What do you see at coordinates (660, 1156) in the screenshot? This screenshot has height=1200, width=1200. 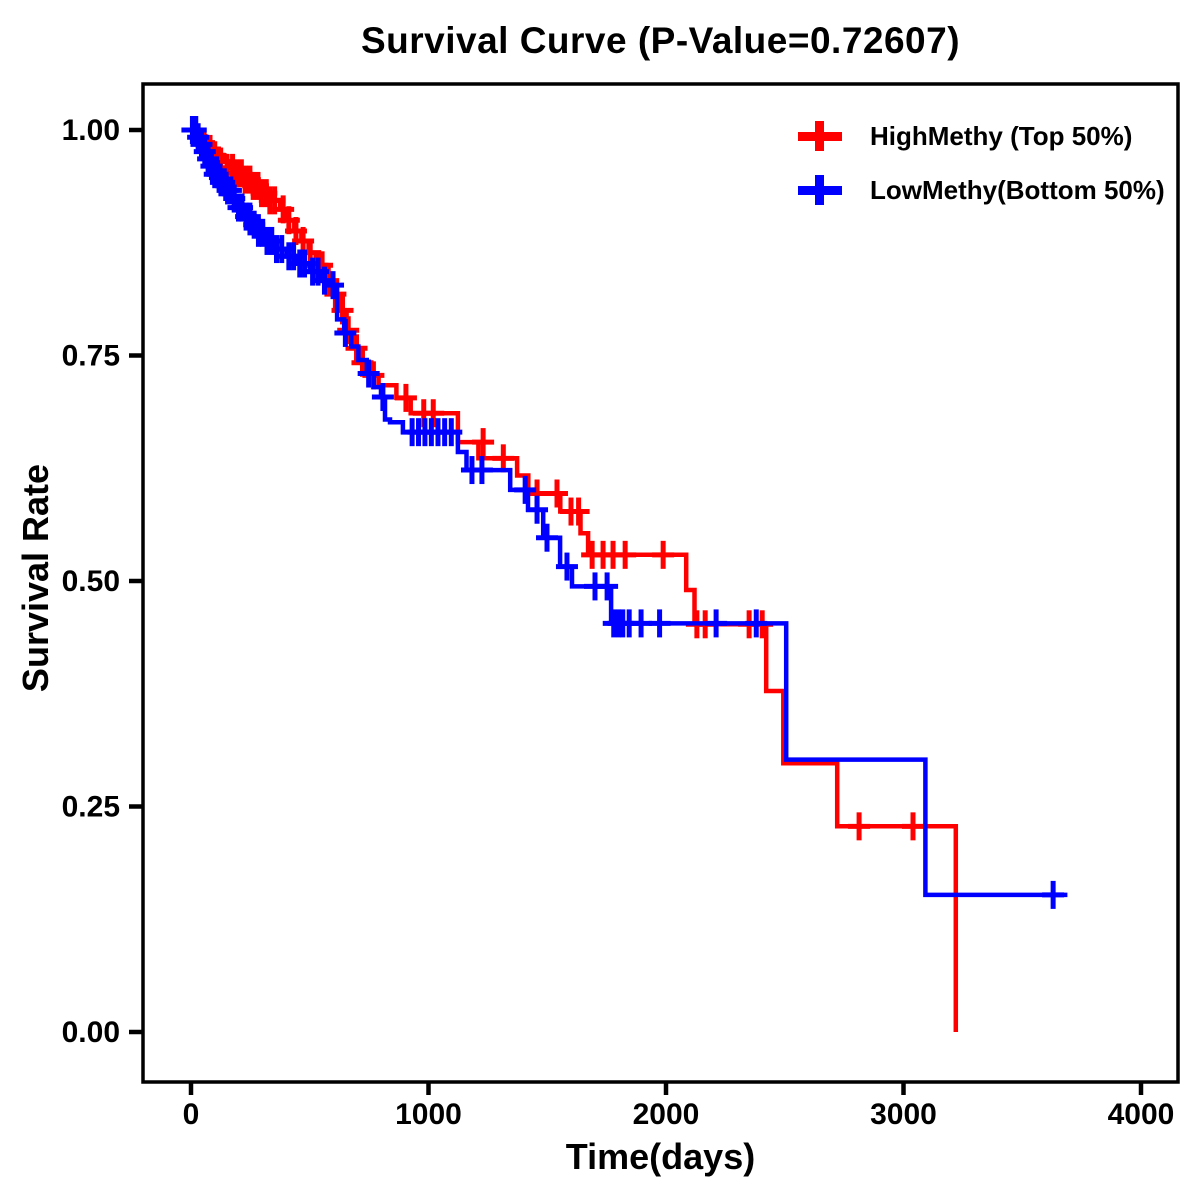 I see `x-axis-title: Time(days)` at bounding box center [660, 1156].